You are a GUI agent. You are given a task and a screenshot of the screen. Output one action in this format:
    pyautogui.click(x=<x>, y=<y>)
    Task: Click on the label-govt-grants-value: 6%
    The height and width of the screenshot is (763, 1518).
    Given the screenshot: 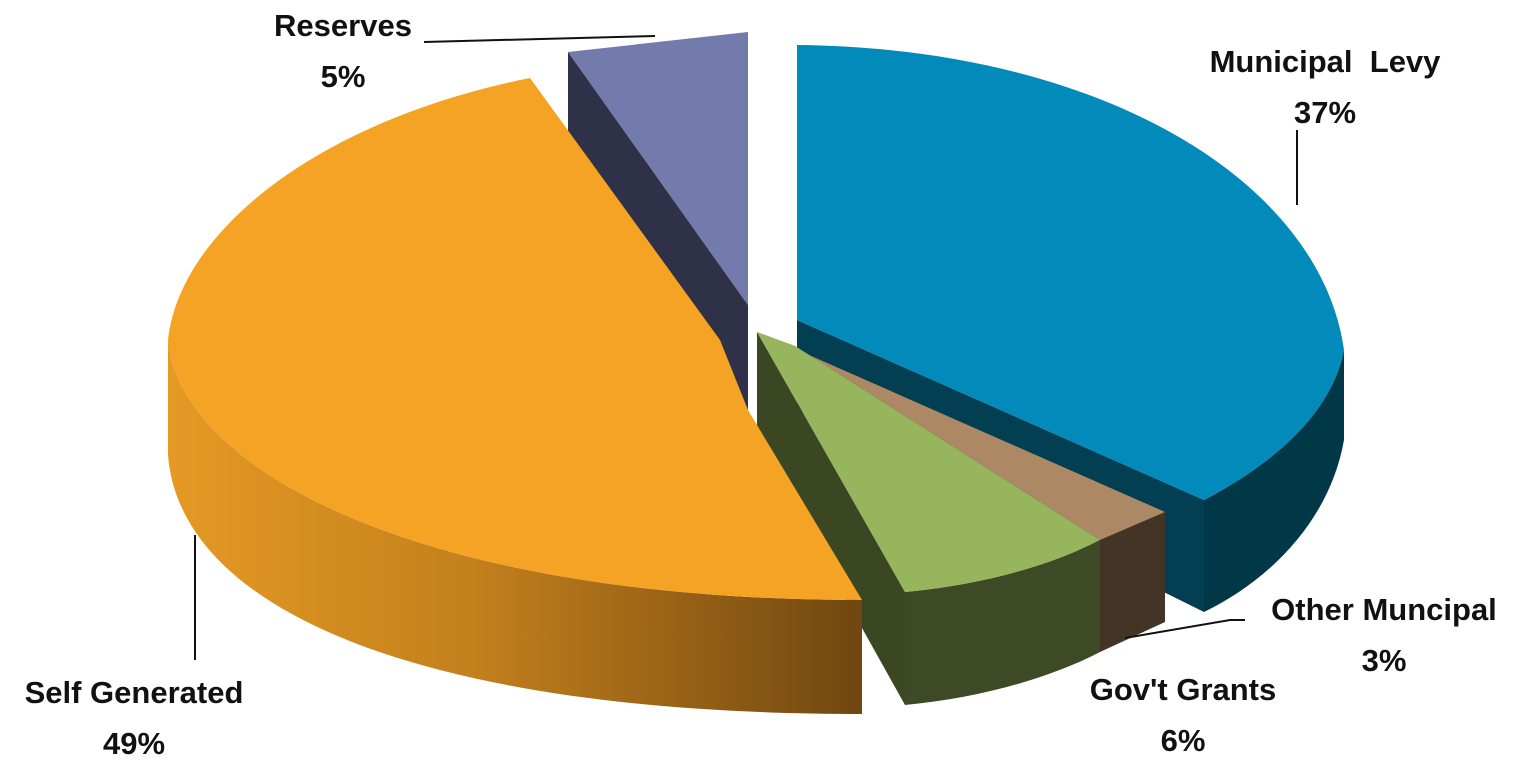 What is the action you would take?
    pyautogui.click(x=1183, y=740)
    